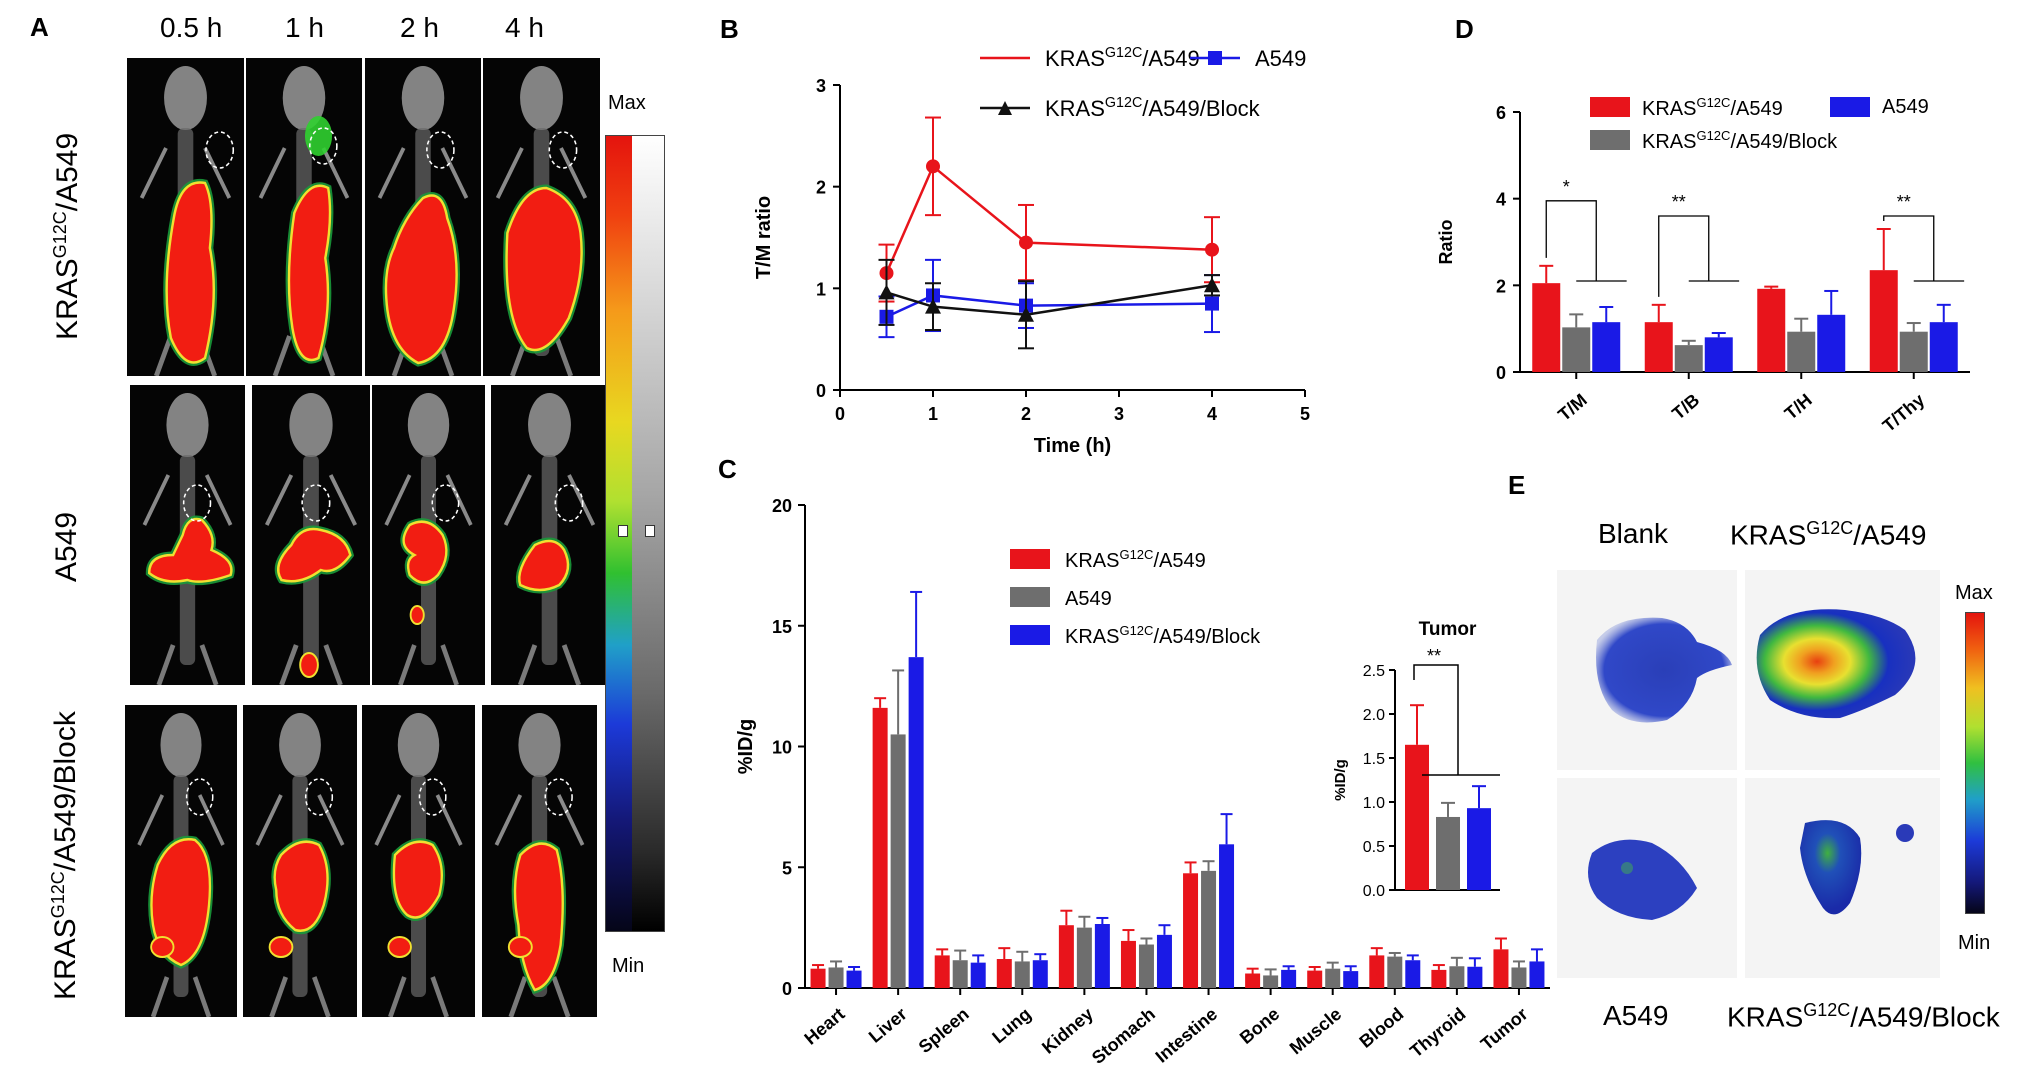  What do you see at coordinates (1647, 670) in the screenshot?
I see `spect-image-blank` at bounding box center [1647, 670].